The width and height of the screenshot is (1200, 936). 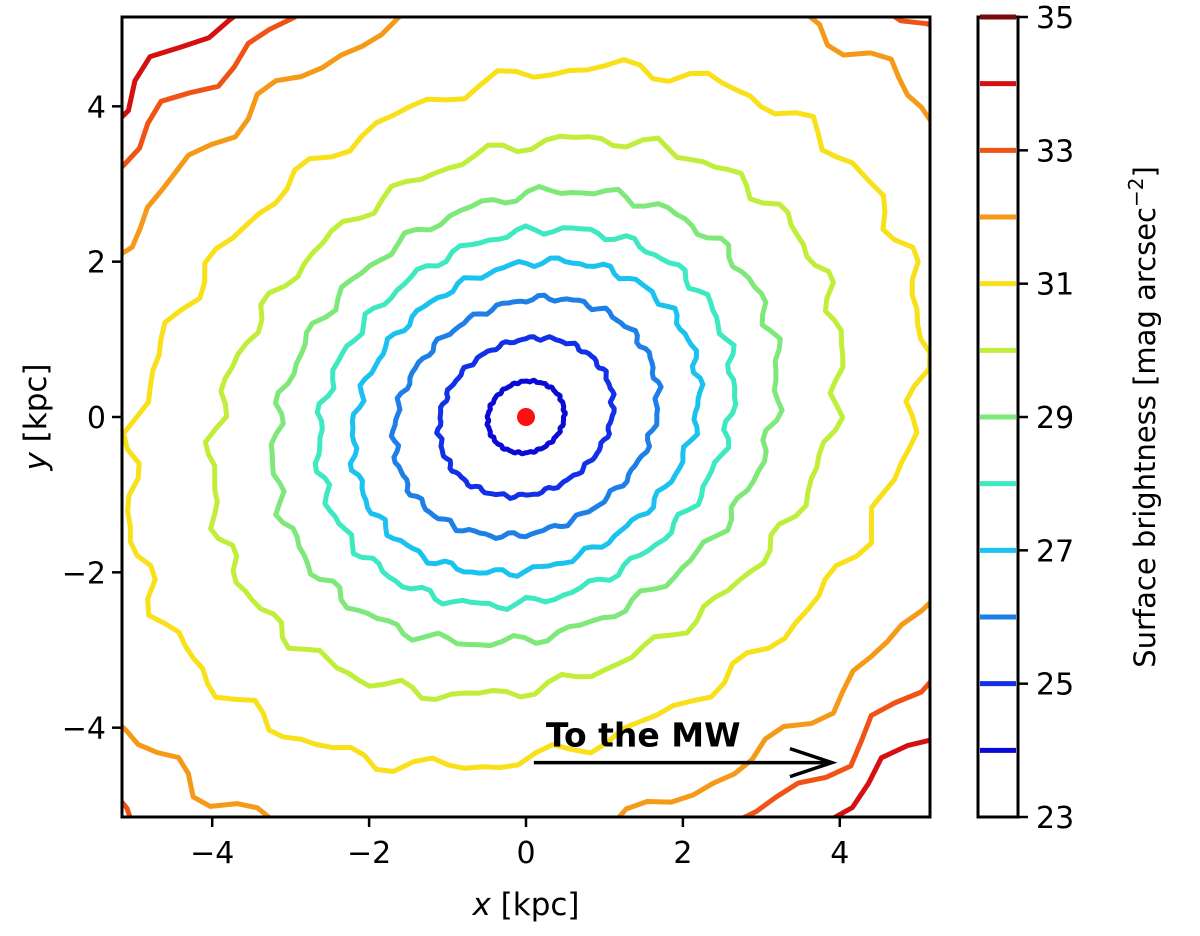 I want to click on center-marker-layer, so click(x=526, y=417).